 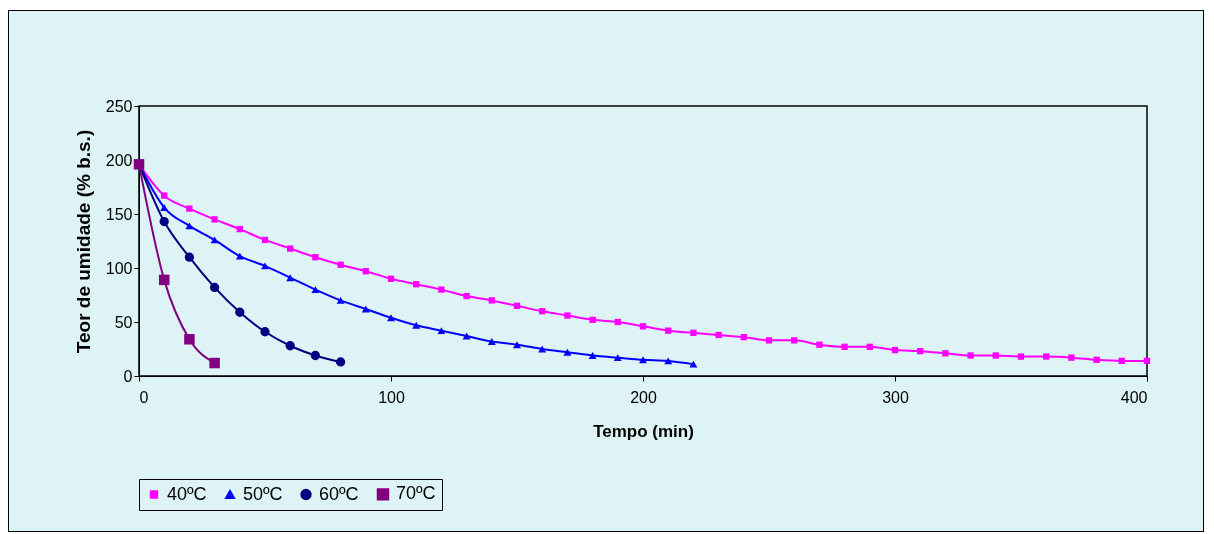 What do you see at coordinates (263, 493) in the screenshot?
I see `legend-label: 50ºC` at bounding box center [263, 493].